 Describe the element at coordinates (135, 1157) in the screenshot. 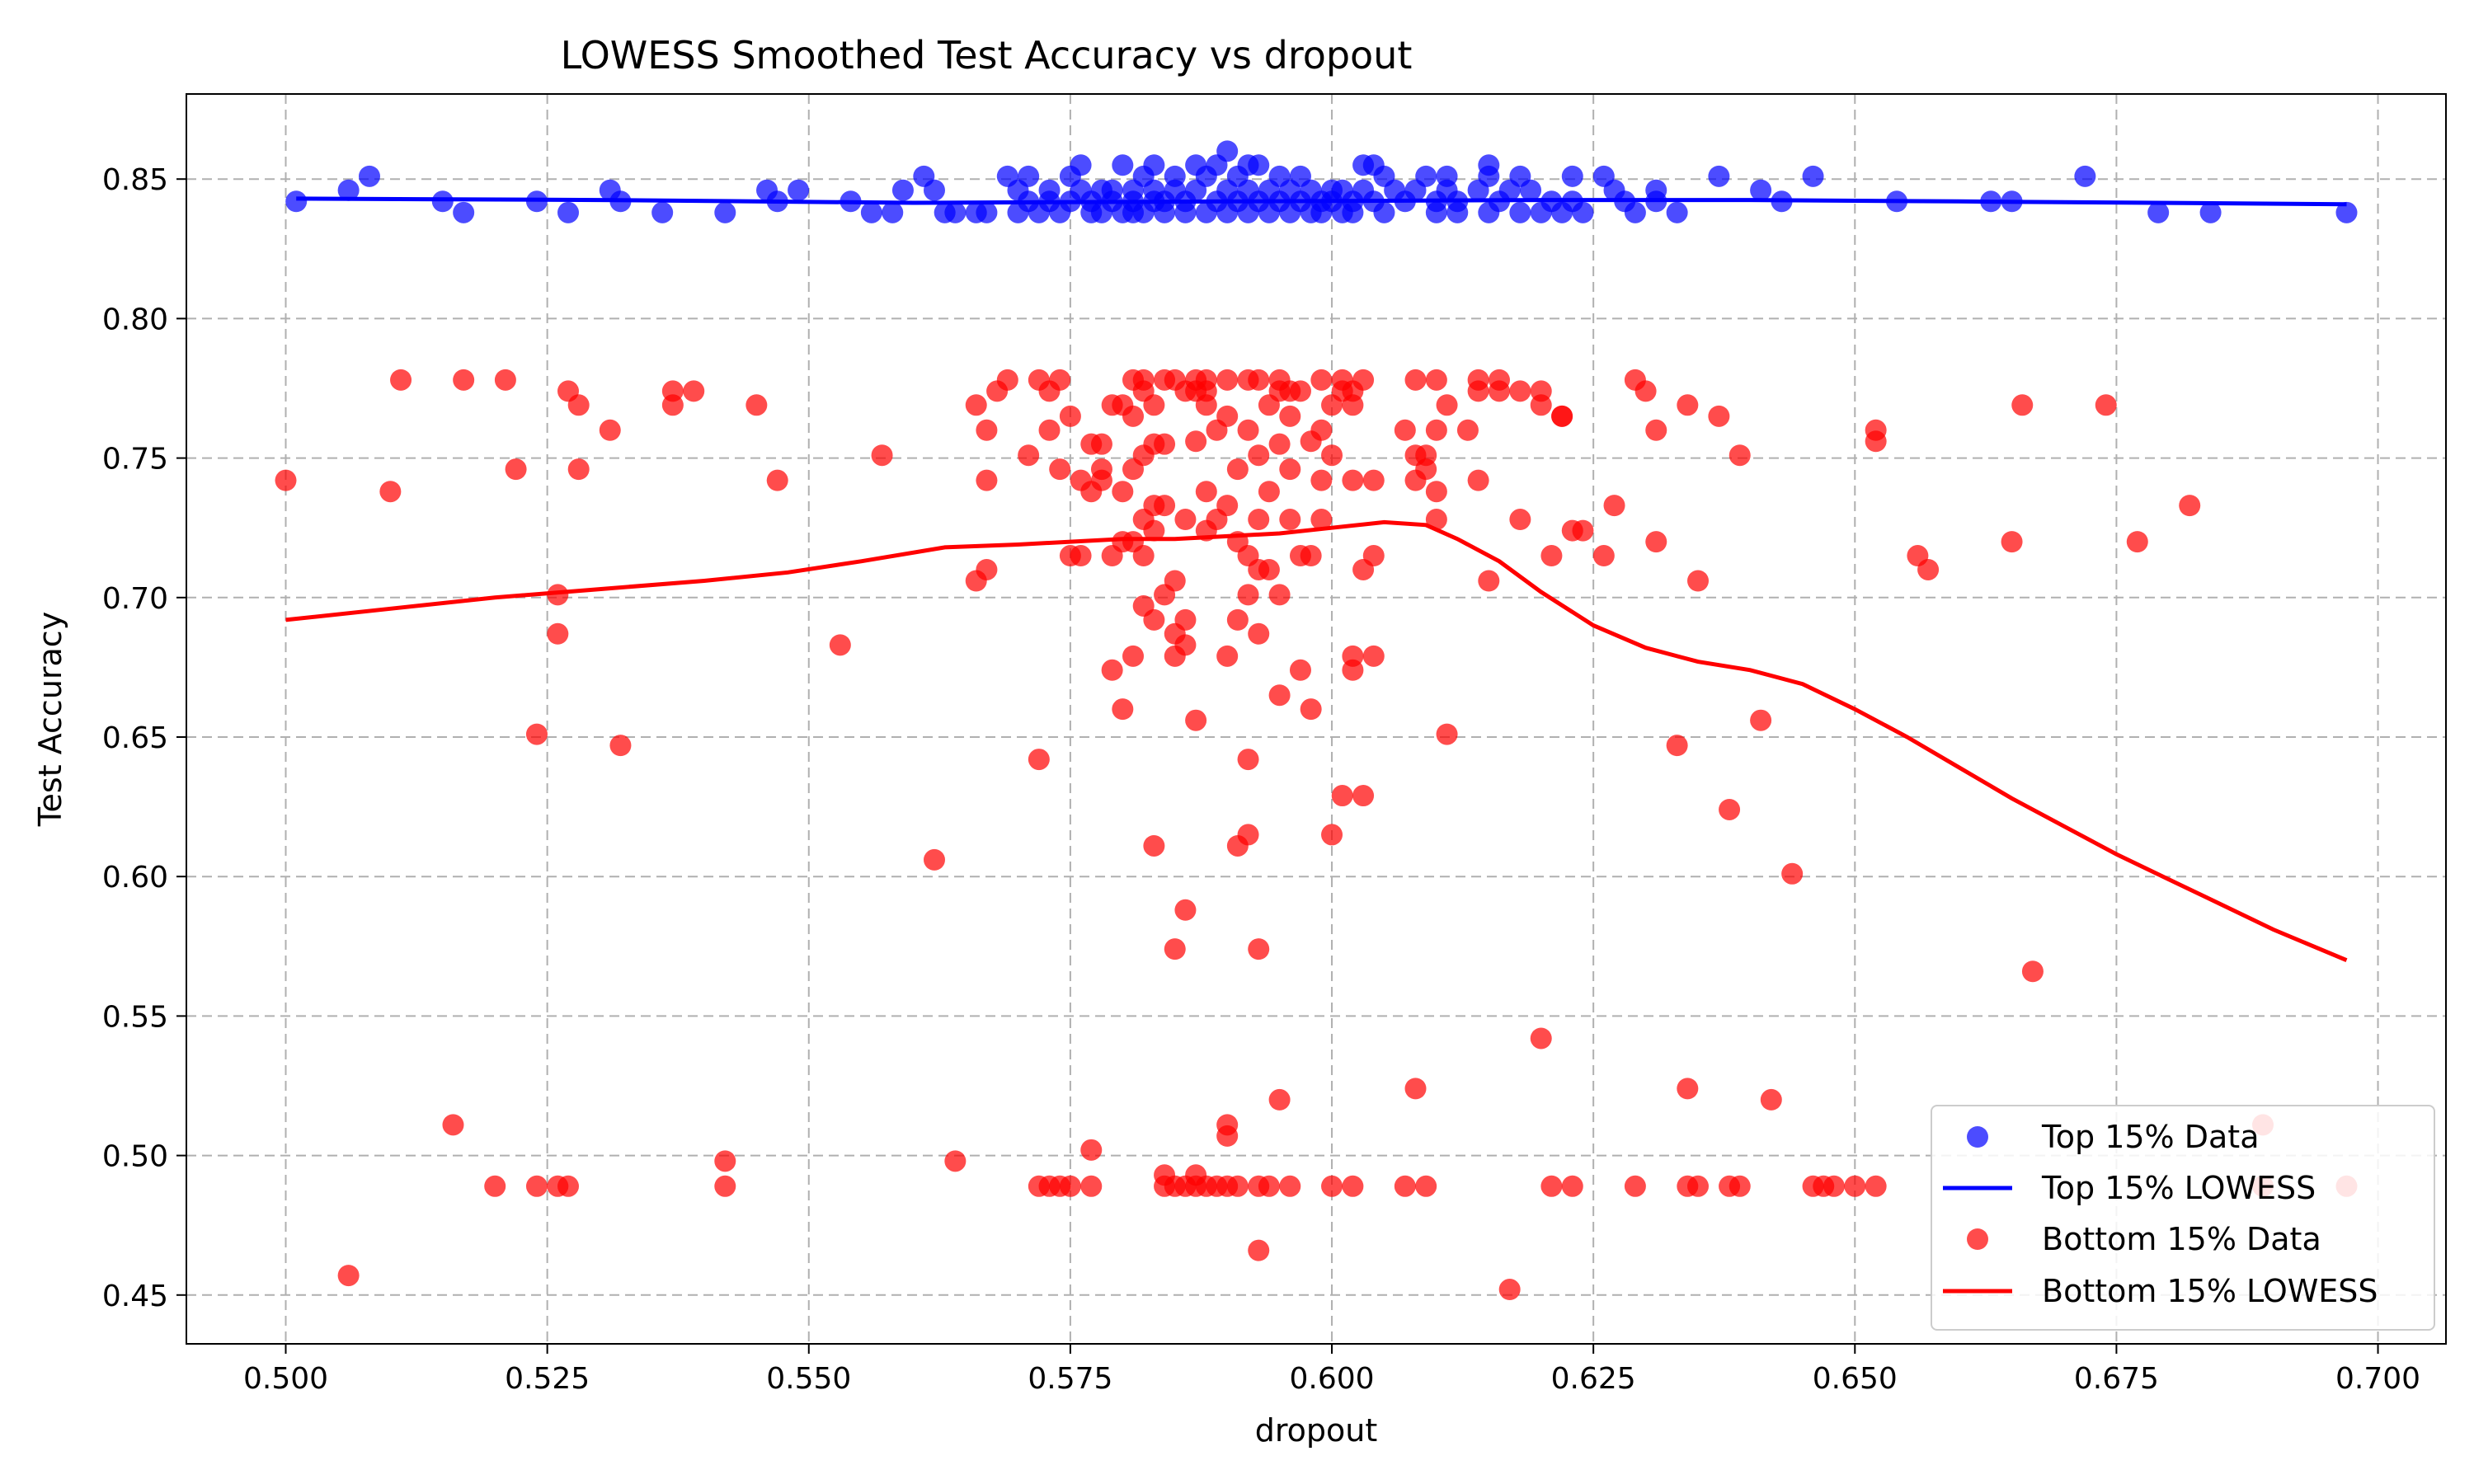

I see `y-tick-label: 0.50` at that location.